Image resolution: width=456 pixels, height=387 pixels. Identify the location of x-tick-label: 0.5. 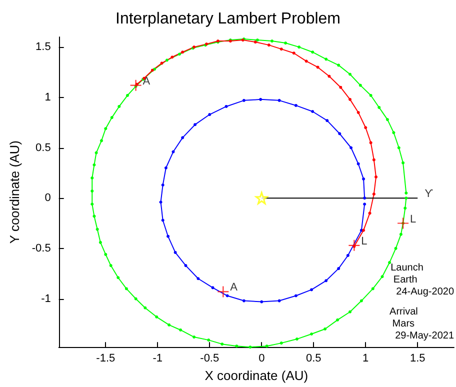
(314, 358).